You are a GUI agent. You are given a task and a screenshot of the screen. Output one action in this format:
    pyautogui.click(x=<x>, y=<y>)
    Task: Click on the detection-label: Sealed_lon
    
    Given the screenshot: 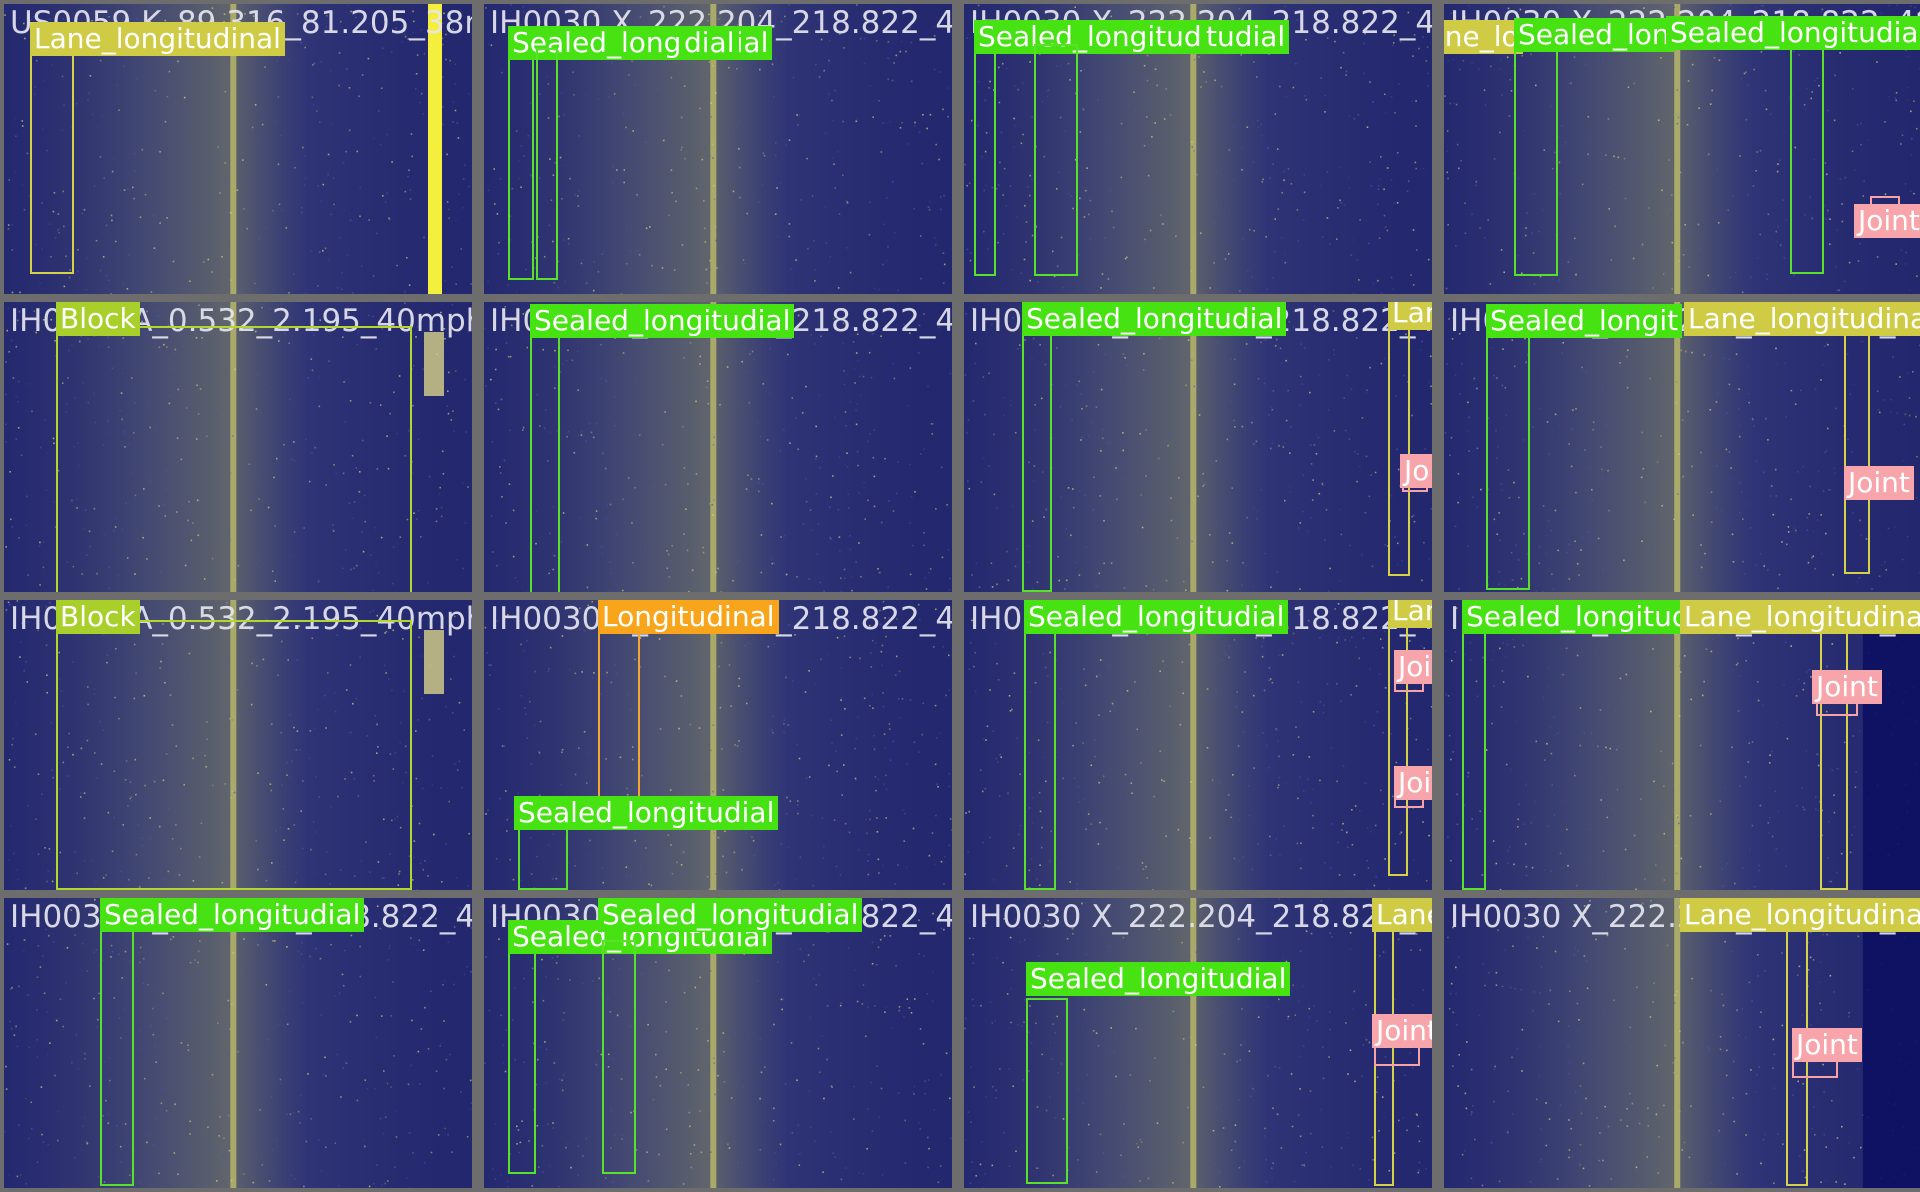 What is the action you would take?
    pyautogui.click(x=1594, y=35)
    